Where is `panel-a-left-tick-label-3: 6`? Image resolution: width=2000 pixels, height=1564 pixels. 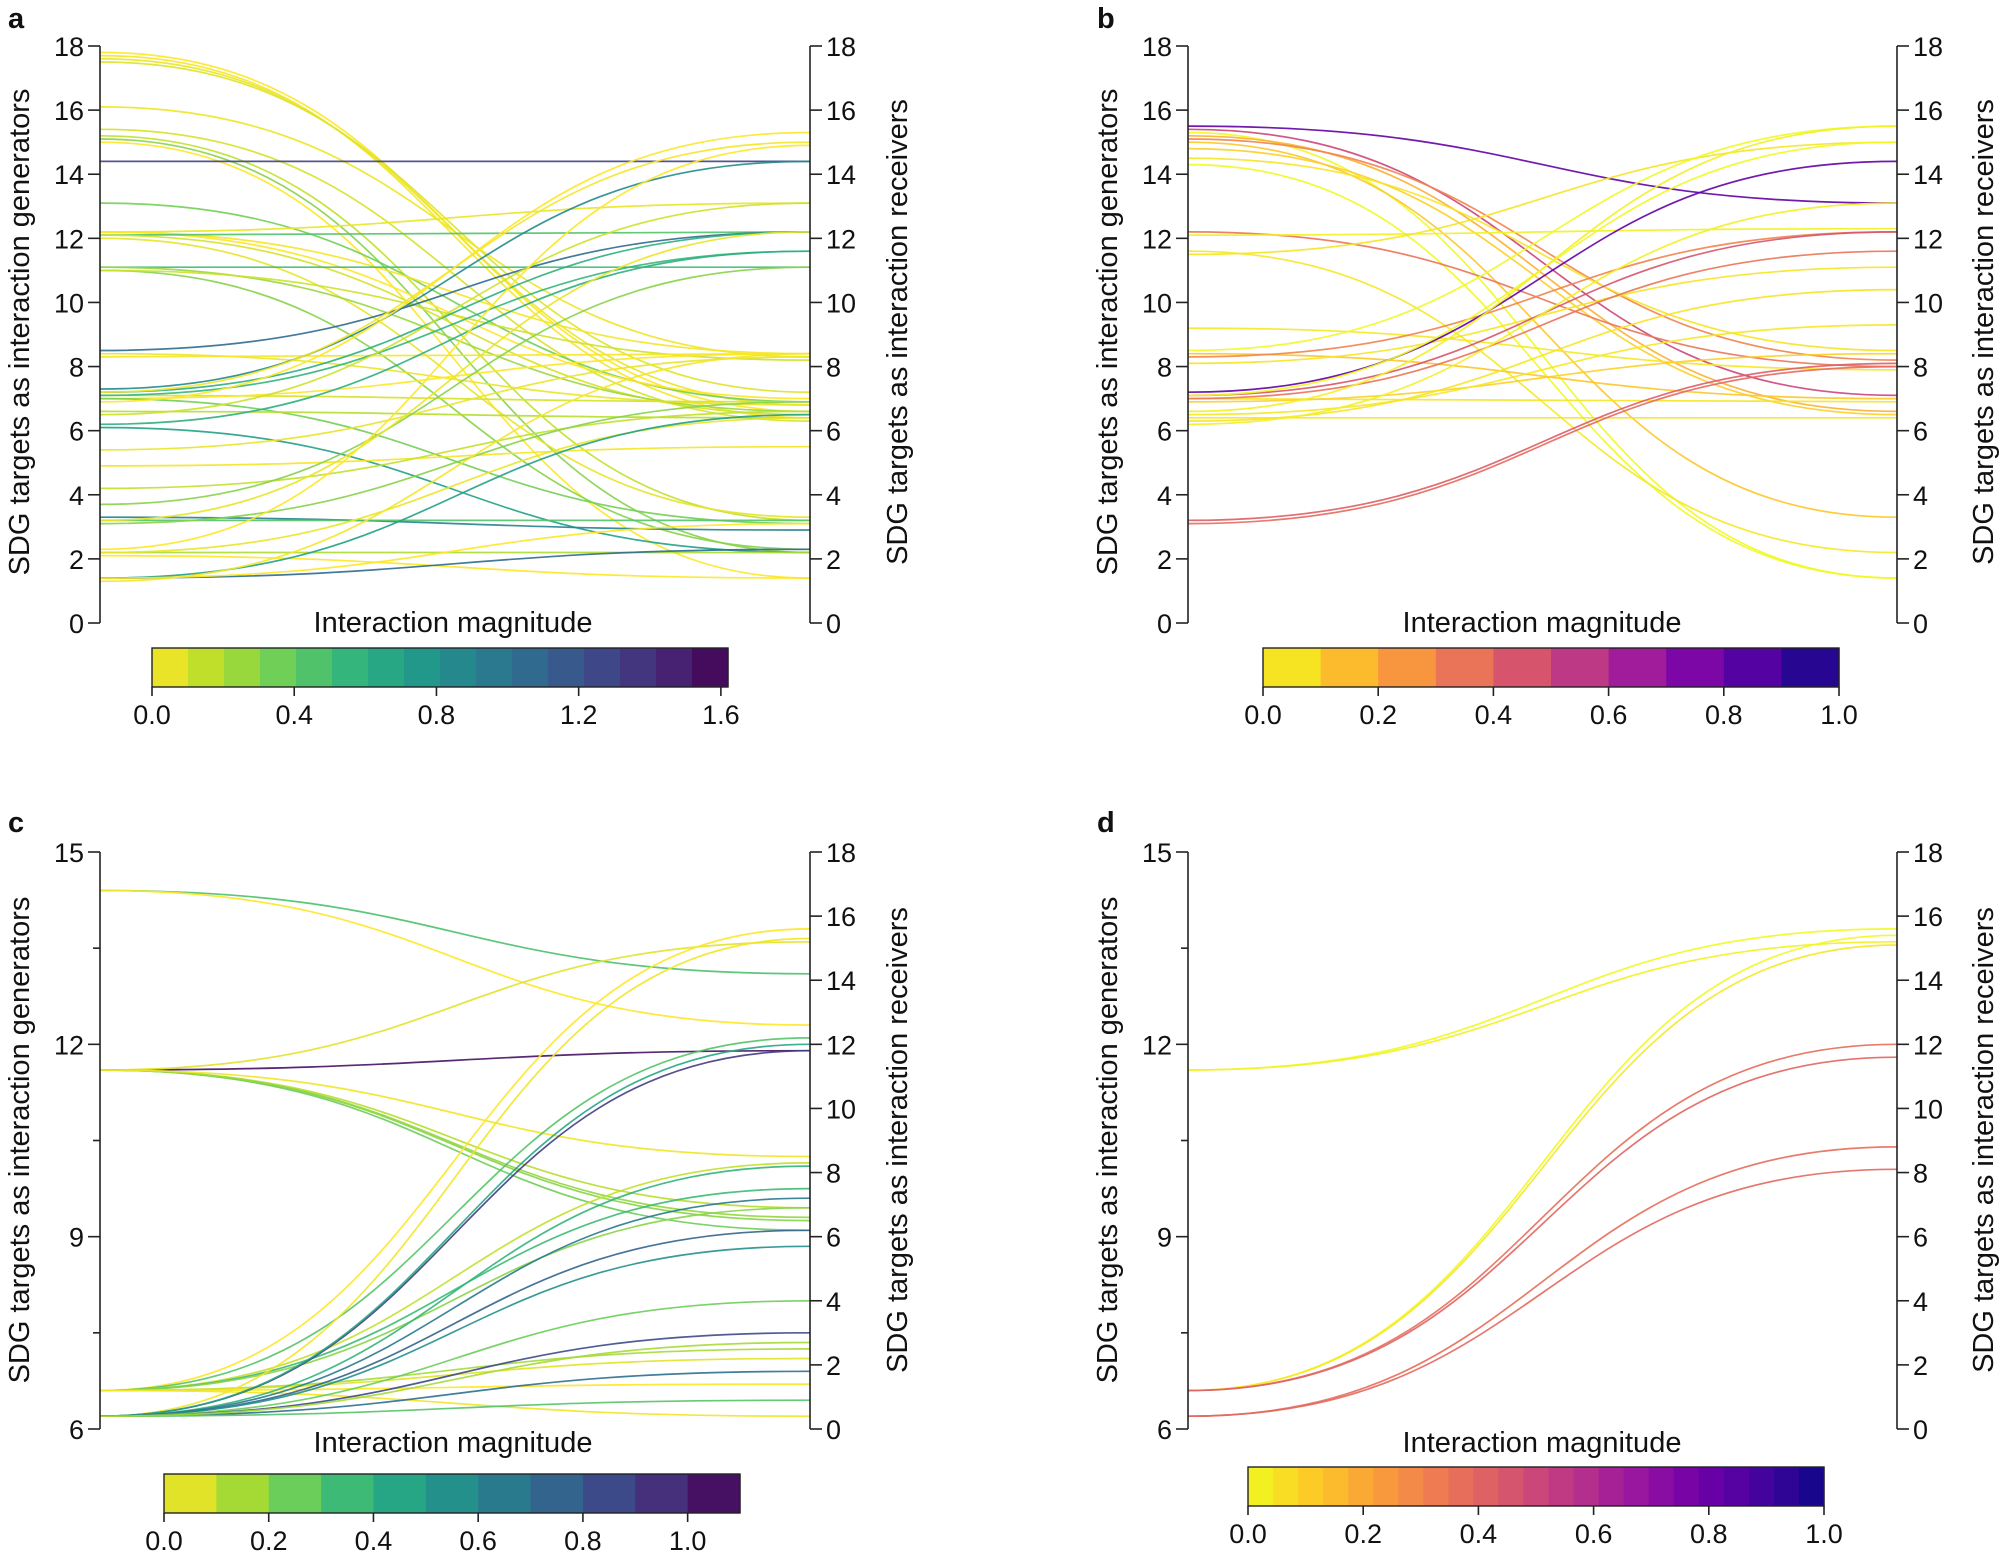
panel-a-left-tick-label-3: 6 is located at coordinates (76, 432).